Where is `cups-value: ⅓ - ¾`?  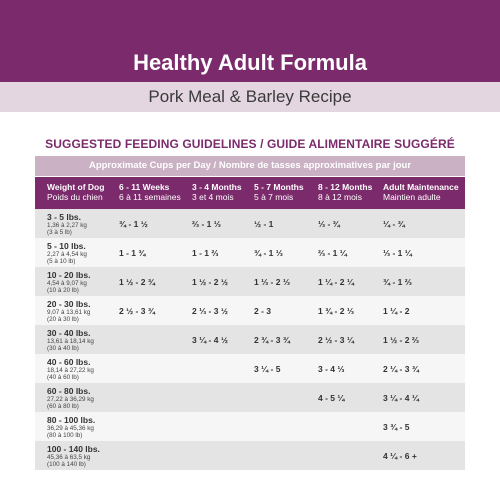 cups-value: ⅓ - ¾ is located at coordinates (329, 224).